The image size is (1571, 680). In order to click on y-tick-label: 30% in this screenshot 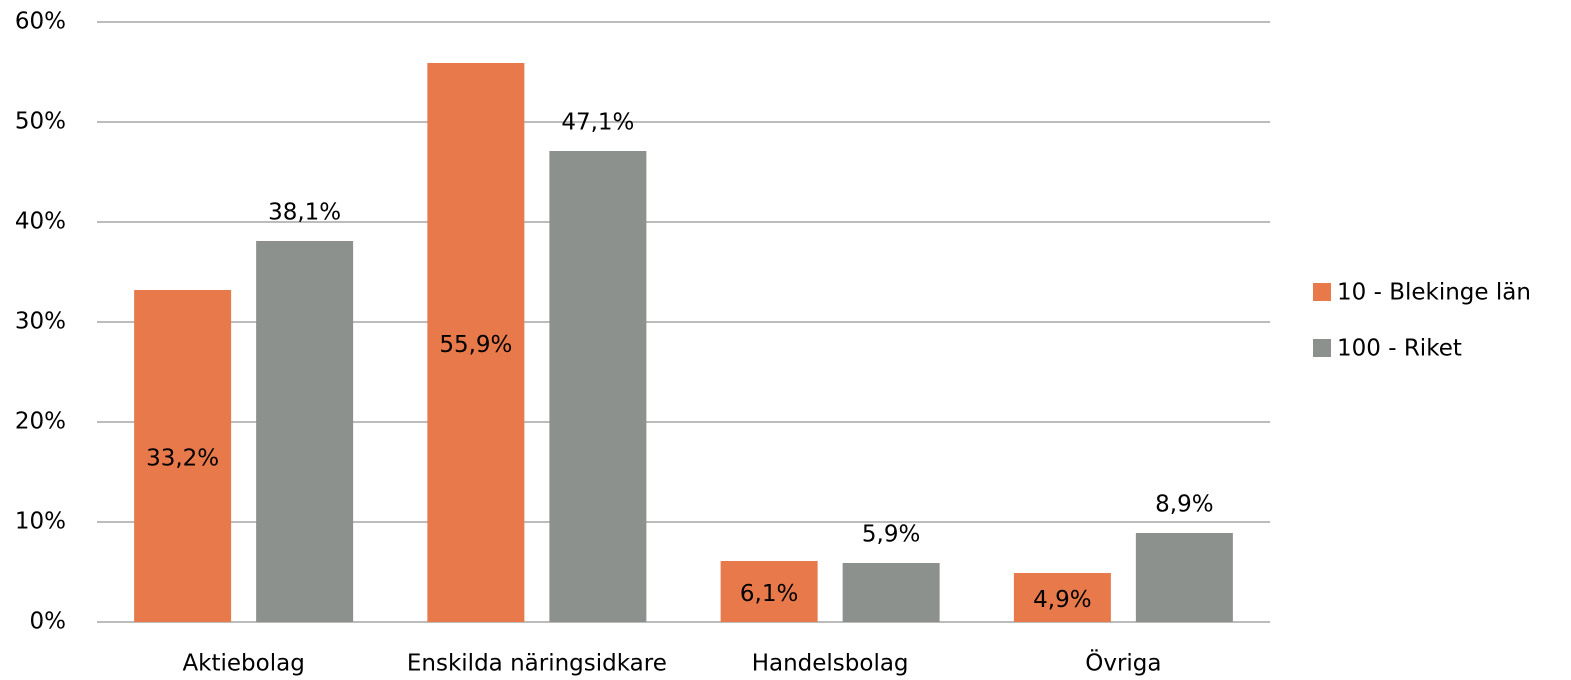, I will do `click(40, 322)`.